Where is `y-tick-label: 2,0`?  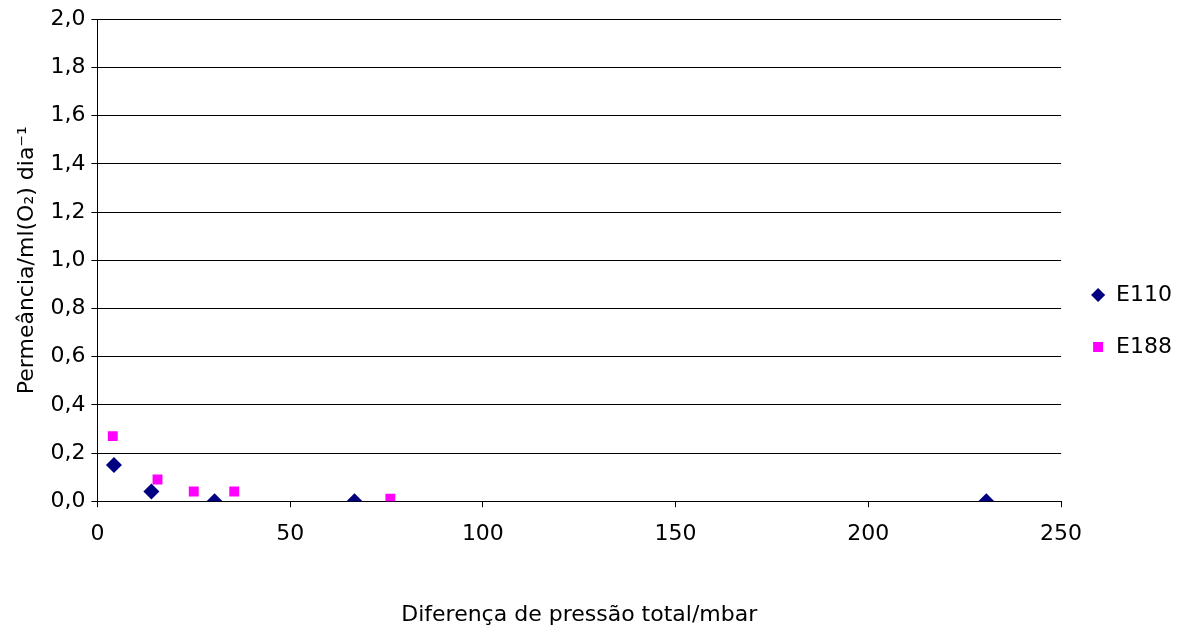
y-tick-label: 2,0 is located at coordinates (68, 17).